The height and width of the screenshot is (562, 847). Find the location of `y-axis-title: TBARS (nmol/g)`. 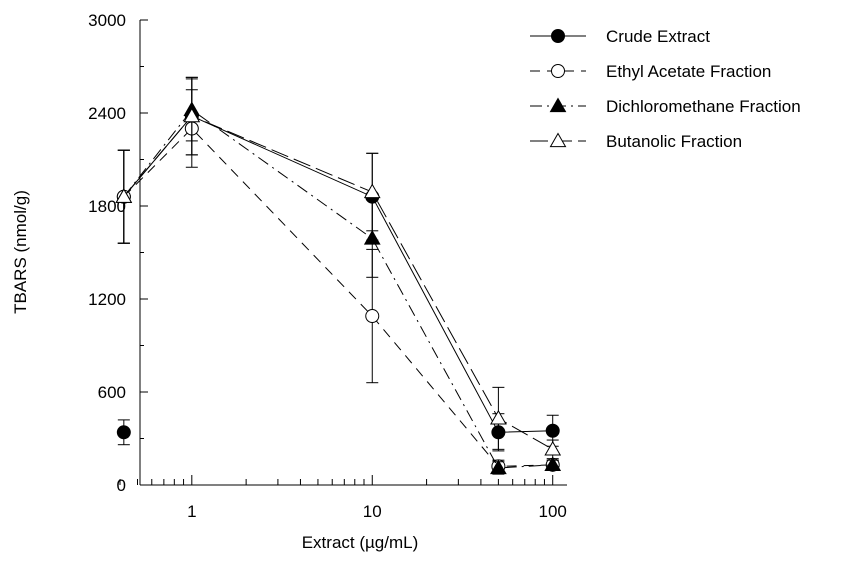

y-axis-title: TBARS (nmol/g) is located at coordinates (20, 252).